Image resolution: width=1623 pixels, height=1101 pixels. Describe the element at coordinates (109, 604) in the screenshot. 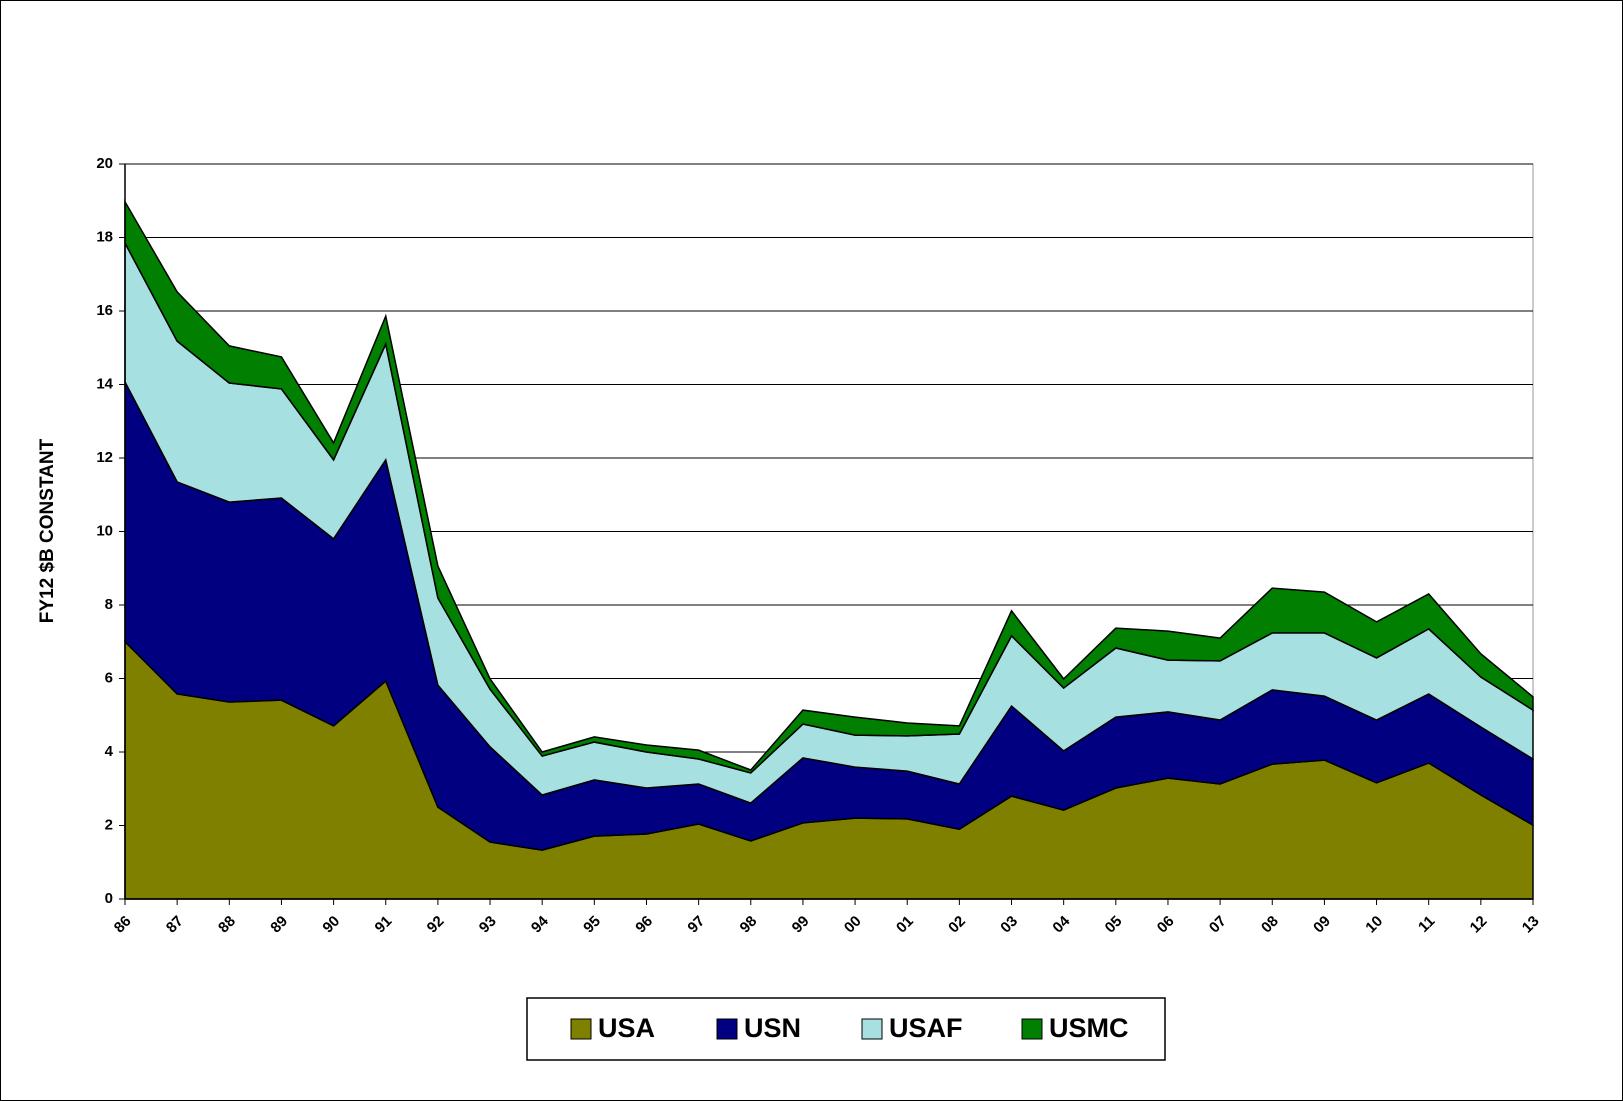

I see `y-tick-label: 8` at that location.